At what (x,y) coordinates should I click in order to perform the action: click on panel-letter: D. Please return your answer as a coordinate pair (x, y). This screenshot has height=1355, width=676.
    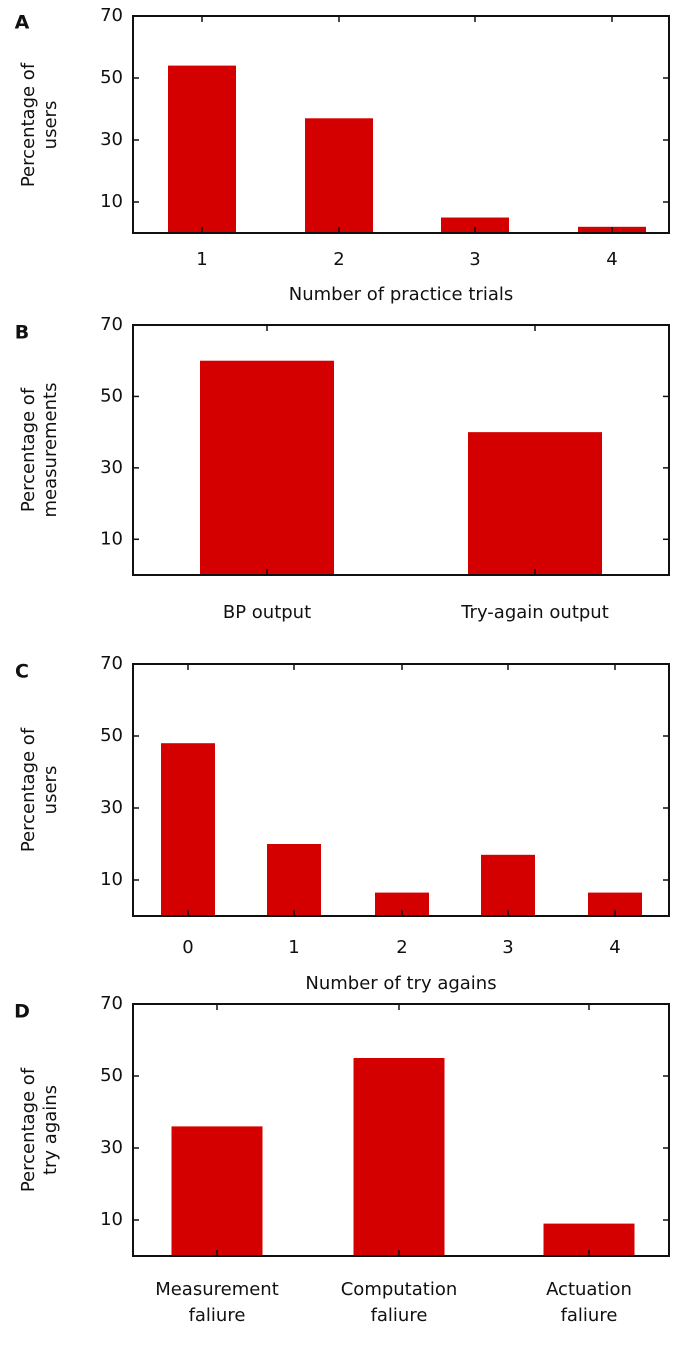
    Looking at the image, I should click on (22, 1012).